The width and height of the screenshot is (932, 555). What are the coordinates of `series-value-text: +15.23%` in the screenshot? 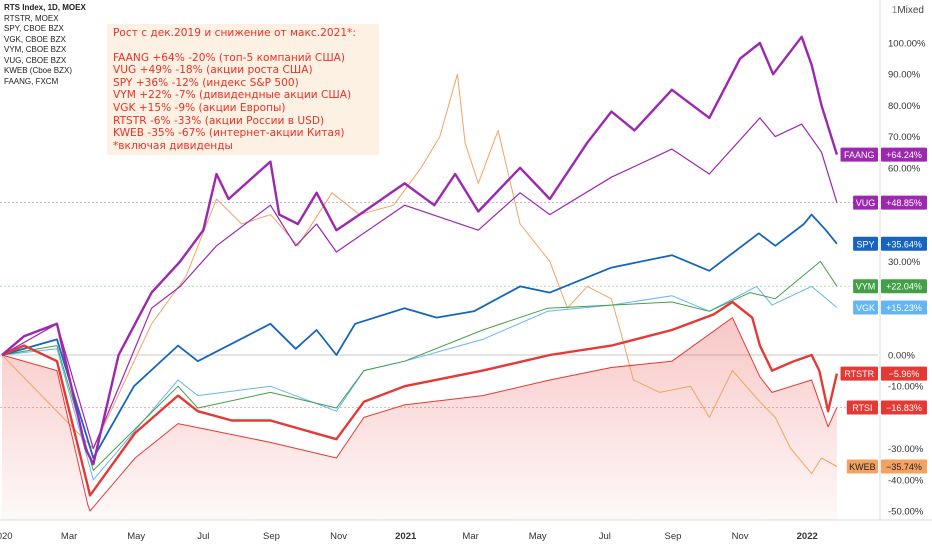 It's located at (904, 308).